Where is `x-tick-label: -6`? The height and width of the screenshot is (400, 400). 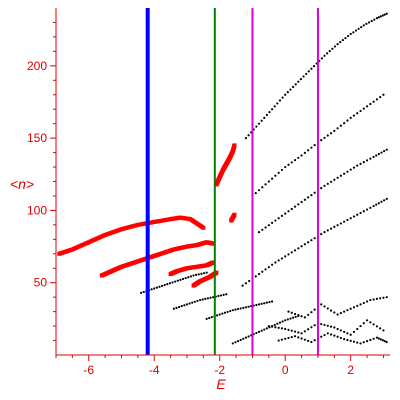
x-tick-label: -6 is located at coordinates (88, 370).